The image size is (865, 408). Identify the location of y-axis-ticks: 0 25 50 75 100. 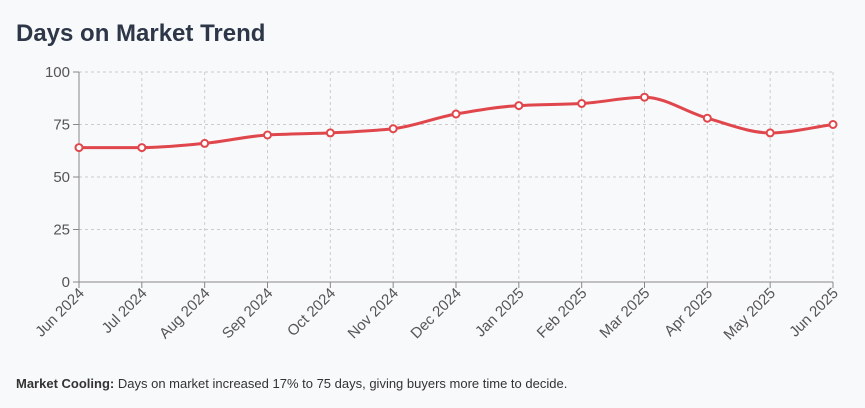
(62, 177).